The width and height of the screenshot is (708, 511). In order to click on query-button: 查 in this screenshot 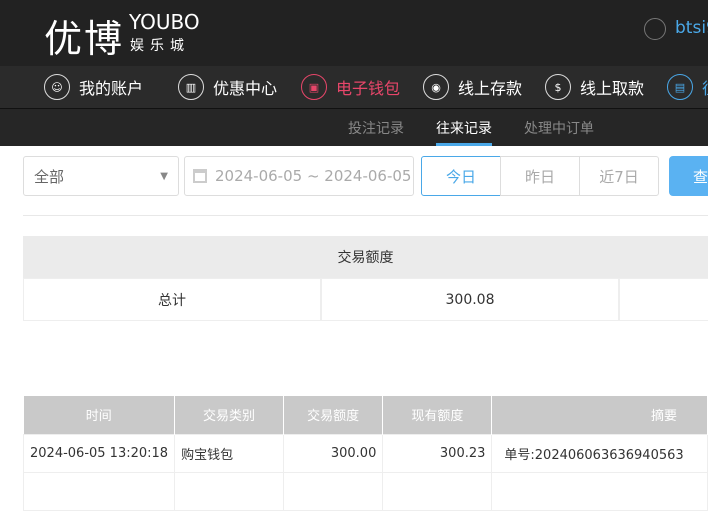, I will do `click(688, 176)`.